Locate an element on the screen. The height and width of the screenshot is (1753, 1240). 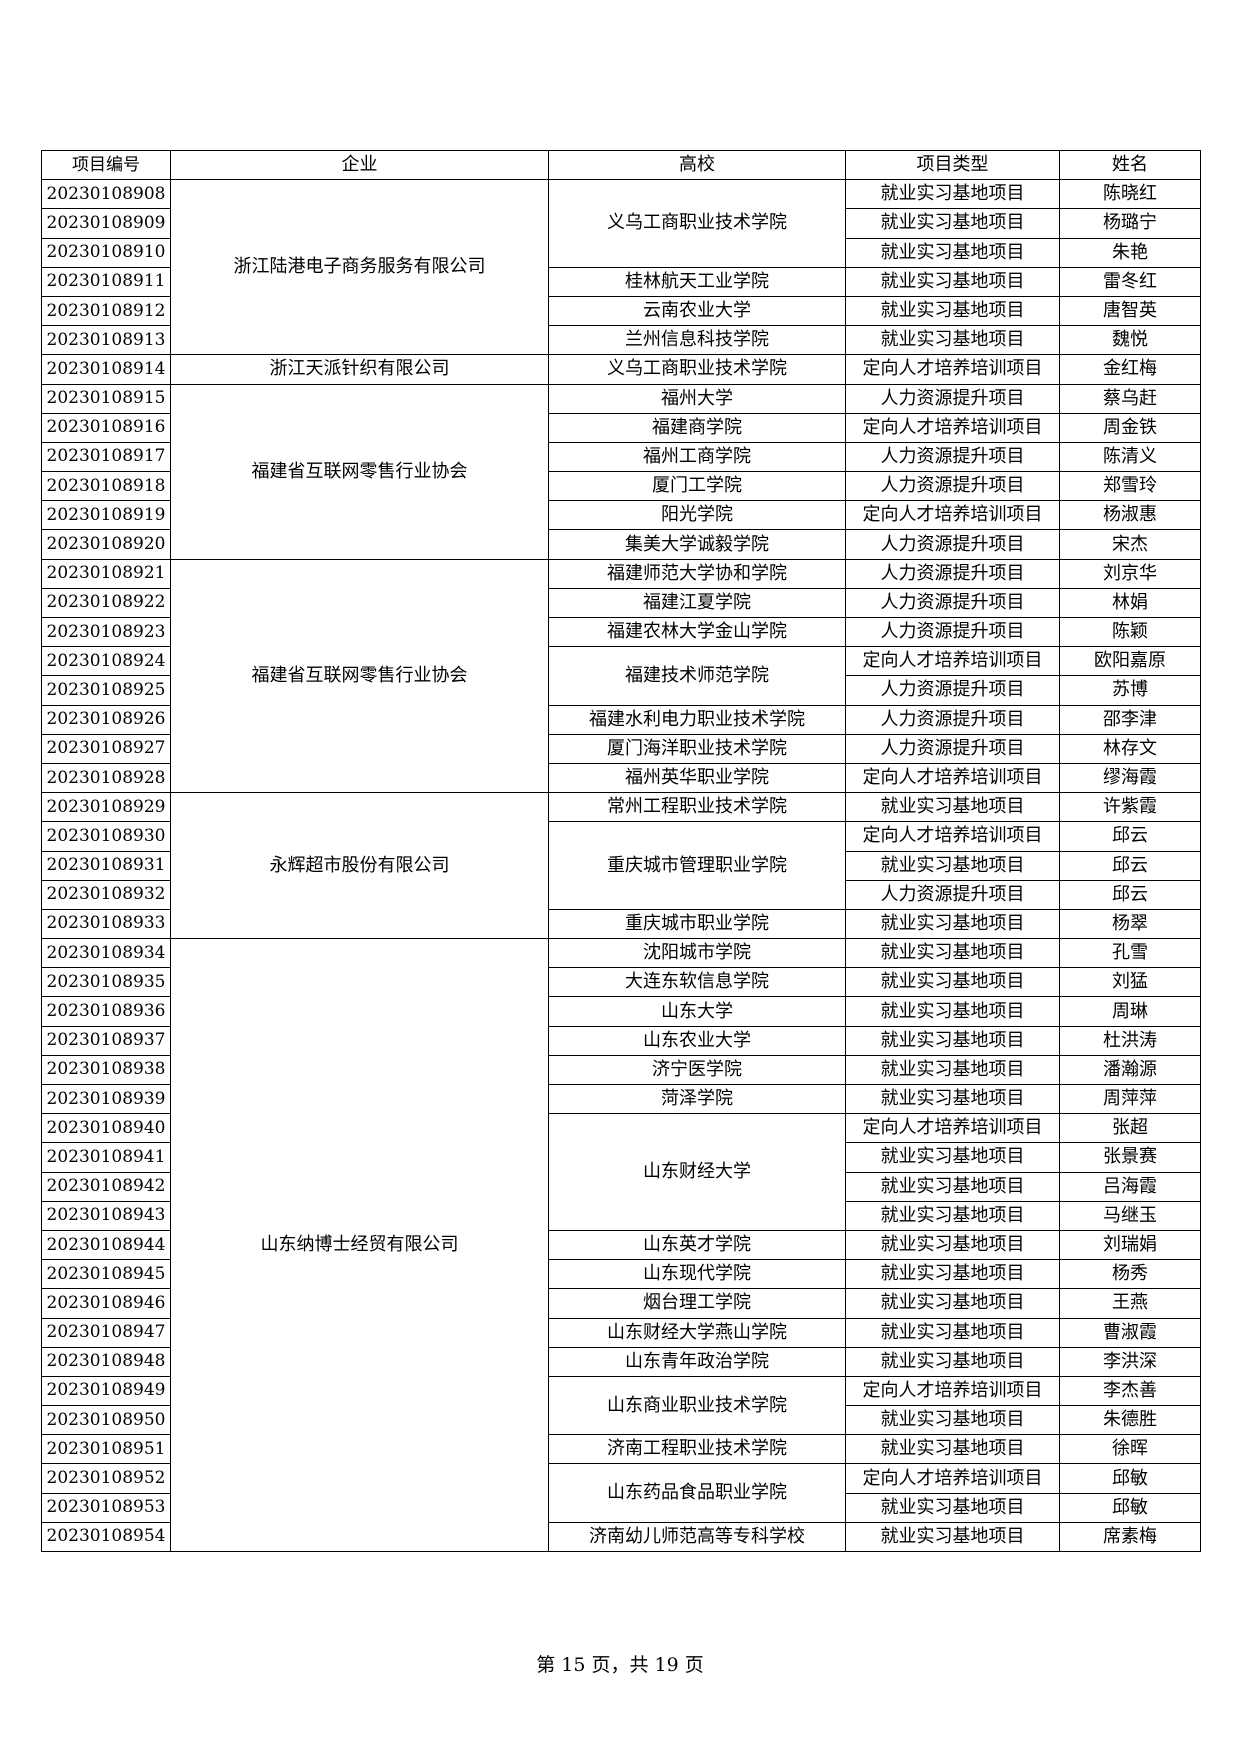
table-row: 20230108925 人力资源提升项目 苏博 is located at coordinates (621, 690).